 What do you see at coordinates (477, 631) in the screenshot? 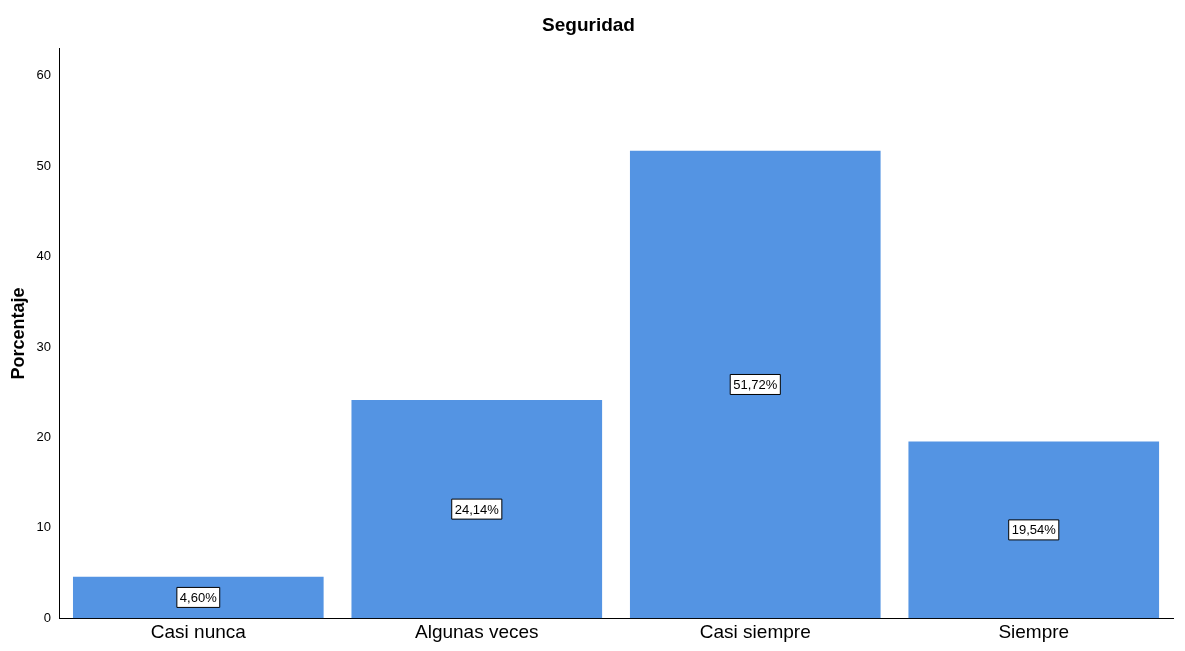
I see `x-tick-label: Algunas veces` at bounding box center [477, 631].